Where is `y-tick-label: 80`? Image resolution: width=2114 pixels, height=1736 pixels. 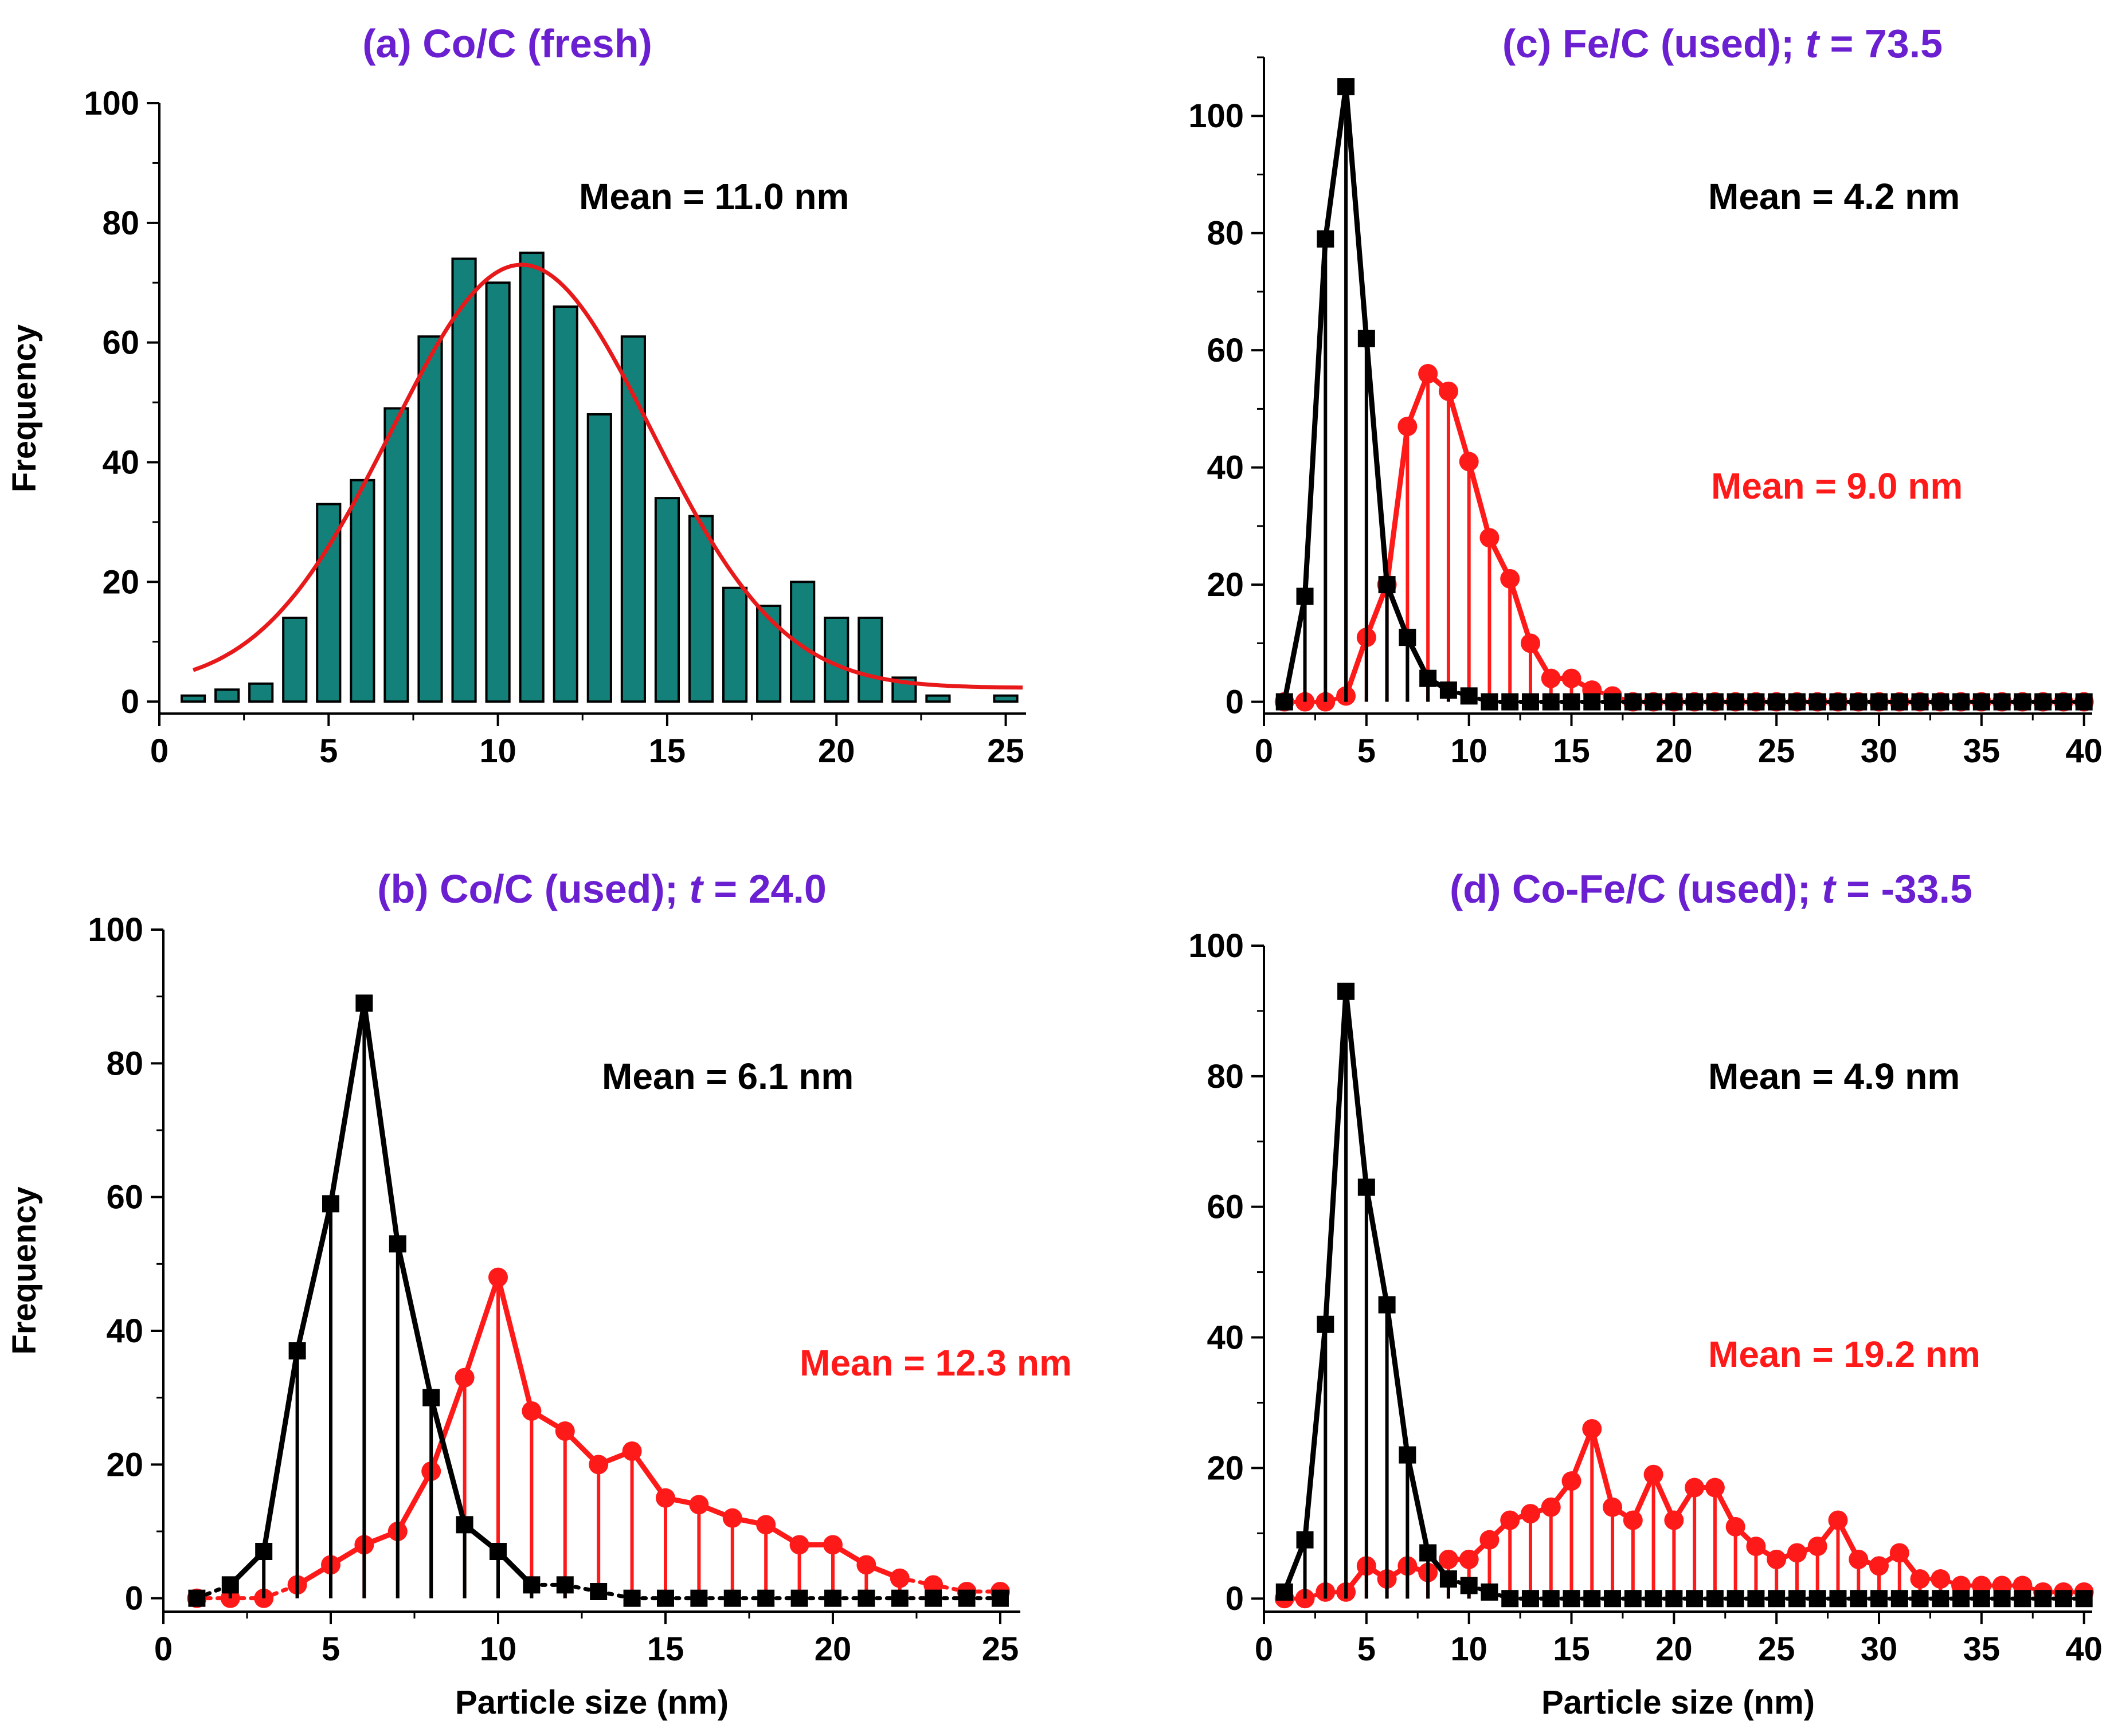
y-tick-label: 80 is located at coordinates (1226, 233).